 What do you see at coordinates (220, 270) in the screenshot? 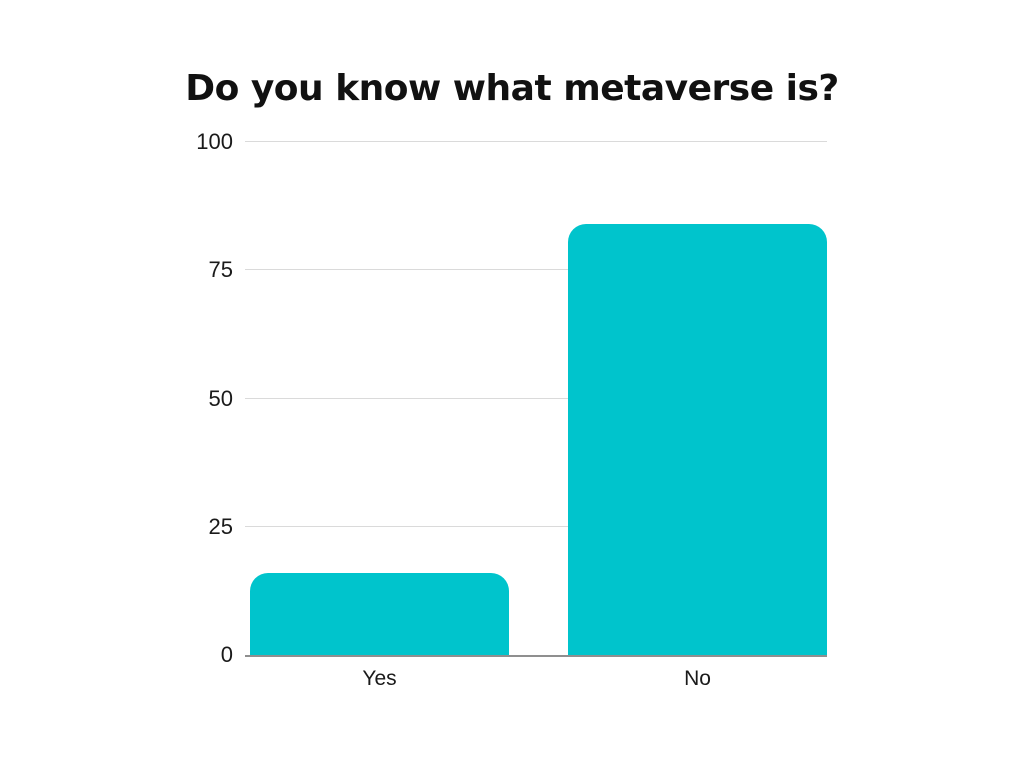
I see `y-tick-label-75: 75` at bounding box center [220, 270].